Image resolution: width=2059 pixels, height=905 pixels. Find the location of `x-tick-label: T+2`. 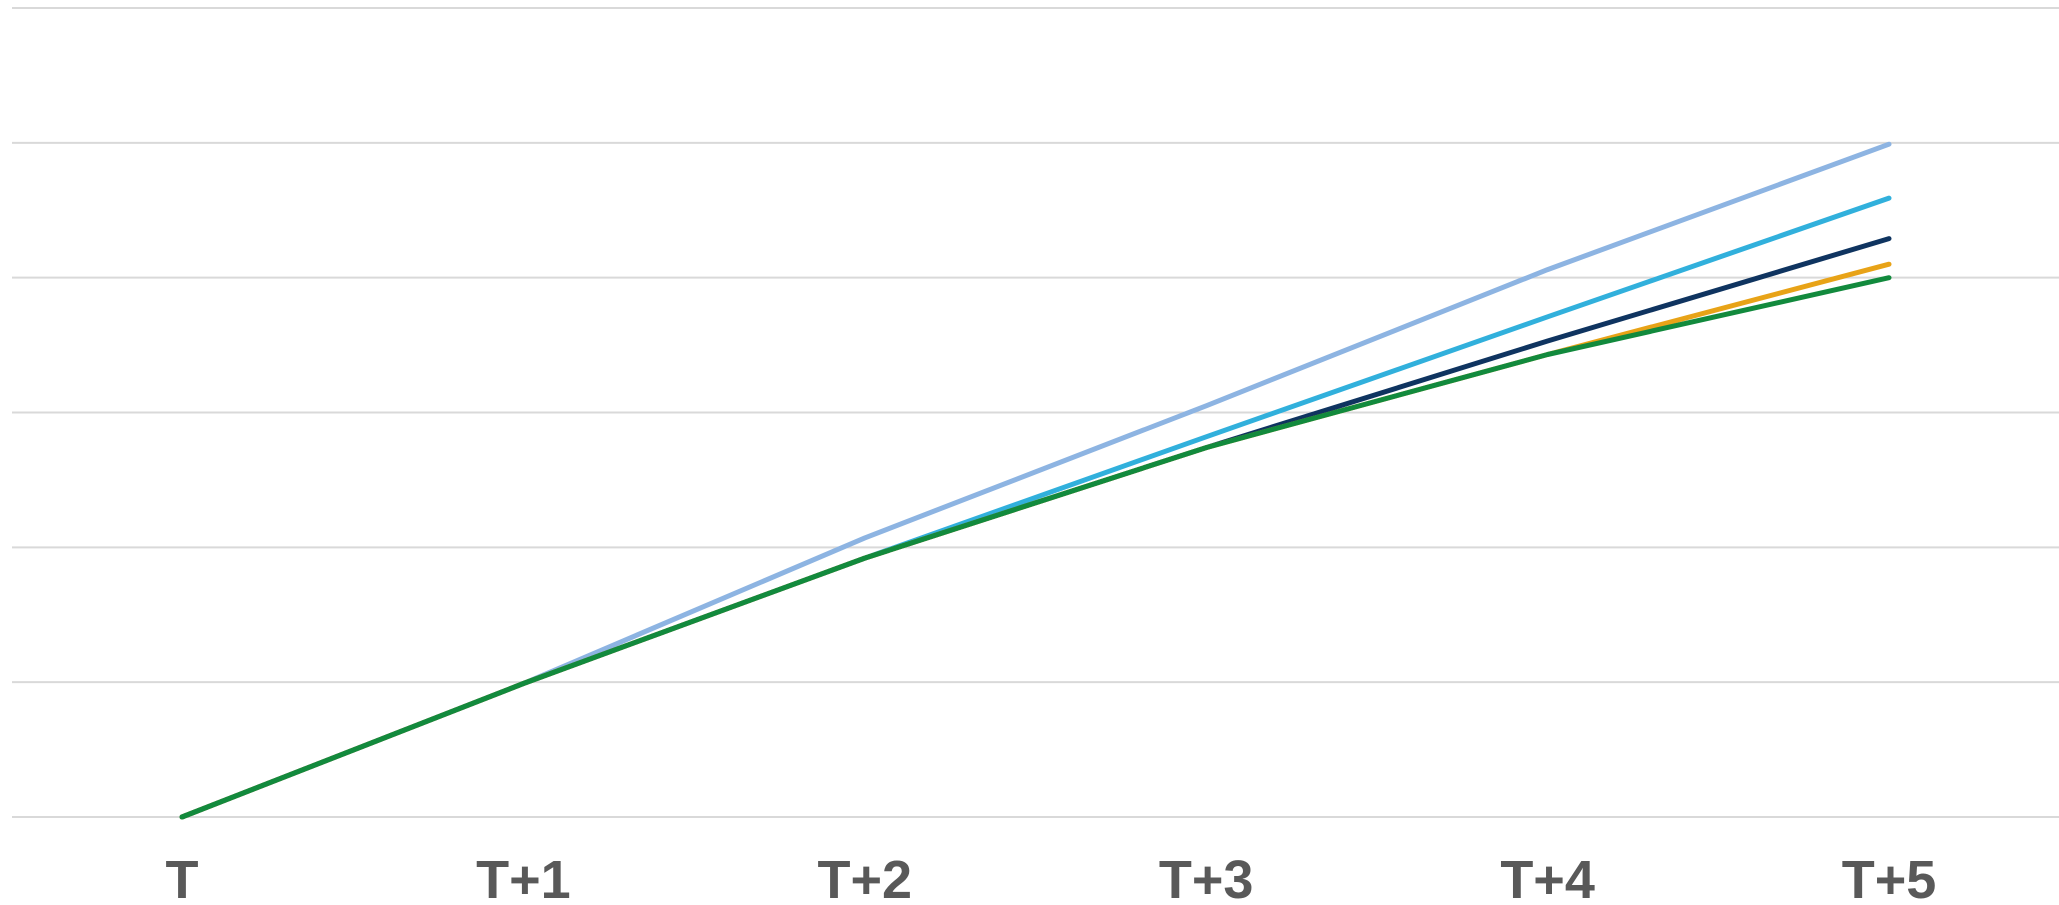

x-tick-label: T+2 is located at coordinates (865, 877).